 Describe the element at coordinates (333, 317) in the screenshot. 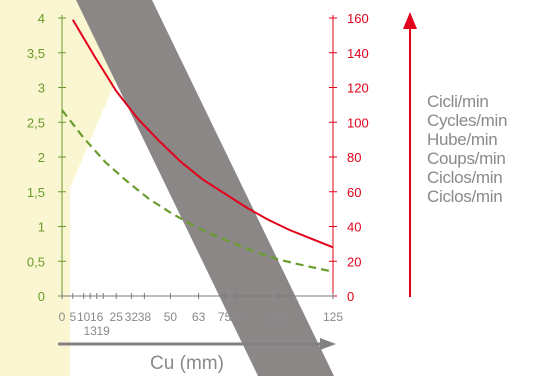

I see `x-axis-tick-label: 125` at that location.